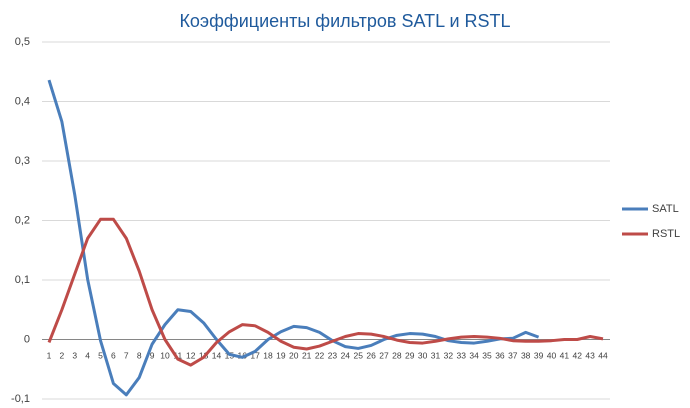 Image resolution: width=690 pixels, height=408 pixels. Describe the element at coordinates (217, 355) in the screenshot. I see `x-tick-label: 14` at that location.